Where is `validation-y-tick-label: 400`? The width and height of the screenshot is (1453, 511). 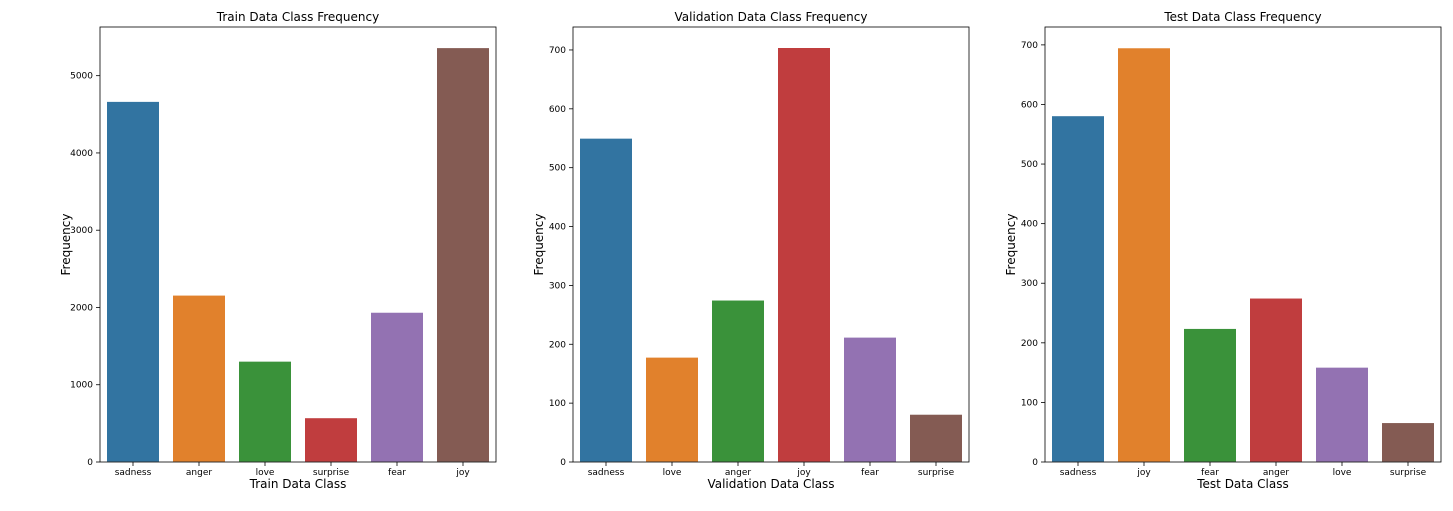 validation-y-tick-label: 400 is located at coordinates (557, 228).